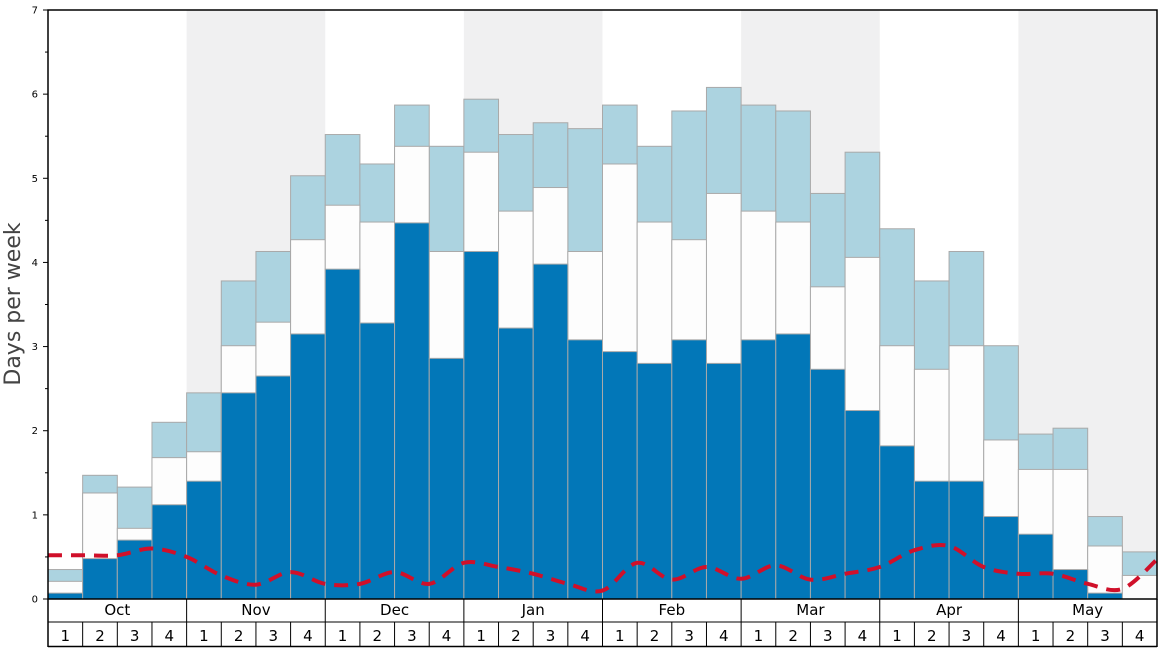 This screenshot has width=1168, height=648. What do you see at coordinates (255, 610) in the screenshot?
I see `month-label-nov: Nov` at bounding box center [255, 610].